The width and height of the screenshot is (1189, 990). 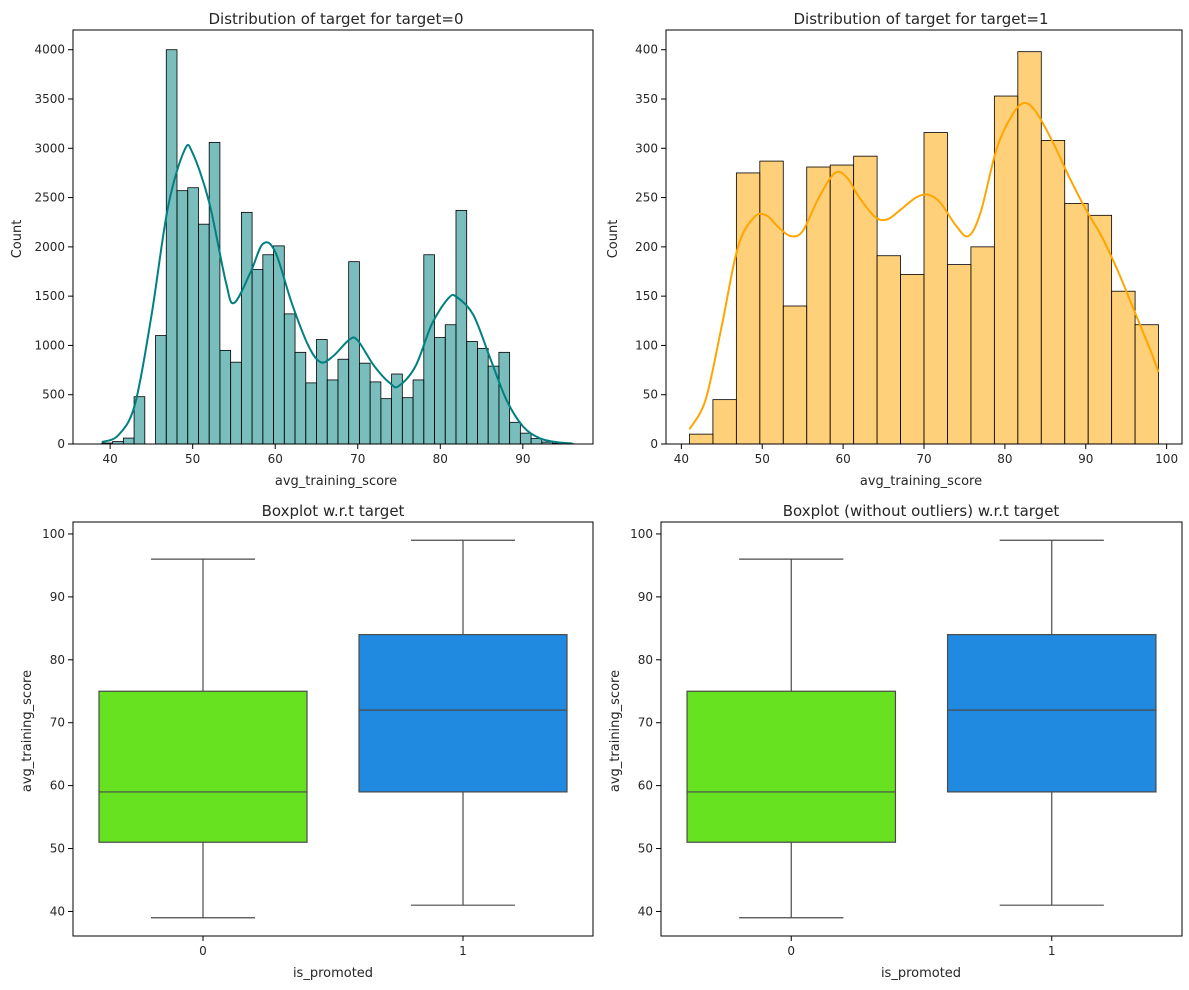 What do you see at coordinates (333, 973) in the screenshot?
I see `x-axis-label: is_promoted` at bounding box center [333, 973].